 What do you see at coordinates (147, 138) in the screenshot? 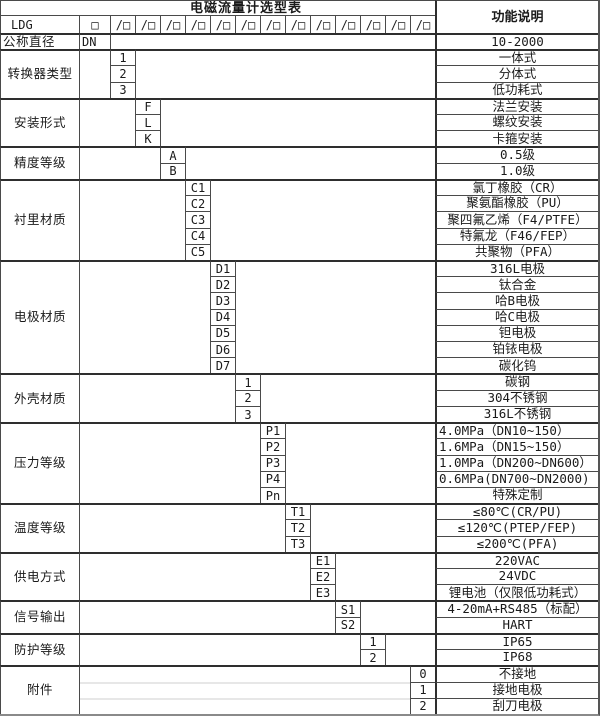
I see `option-code: K` at bounding box center [147, 138].